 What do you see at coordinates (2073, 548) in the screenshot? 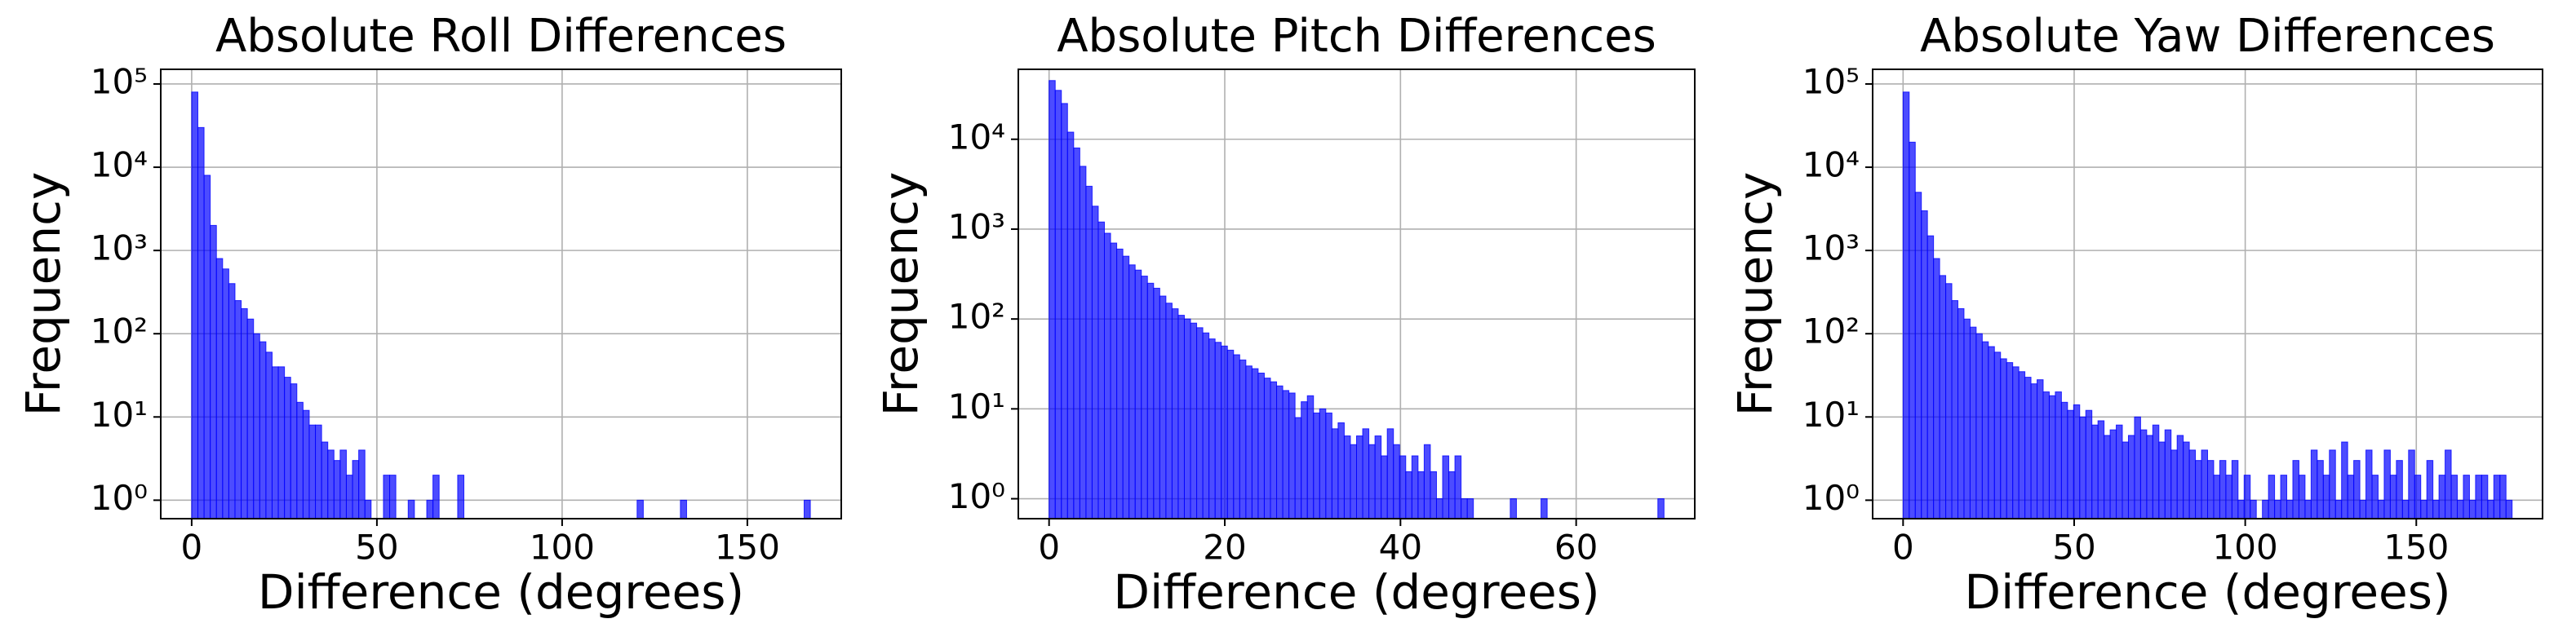
I see `x-tick-label: 50` at bounding box center [2073, 548].